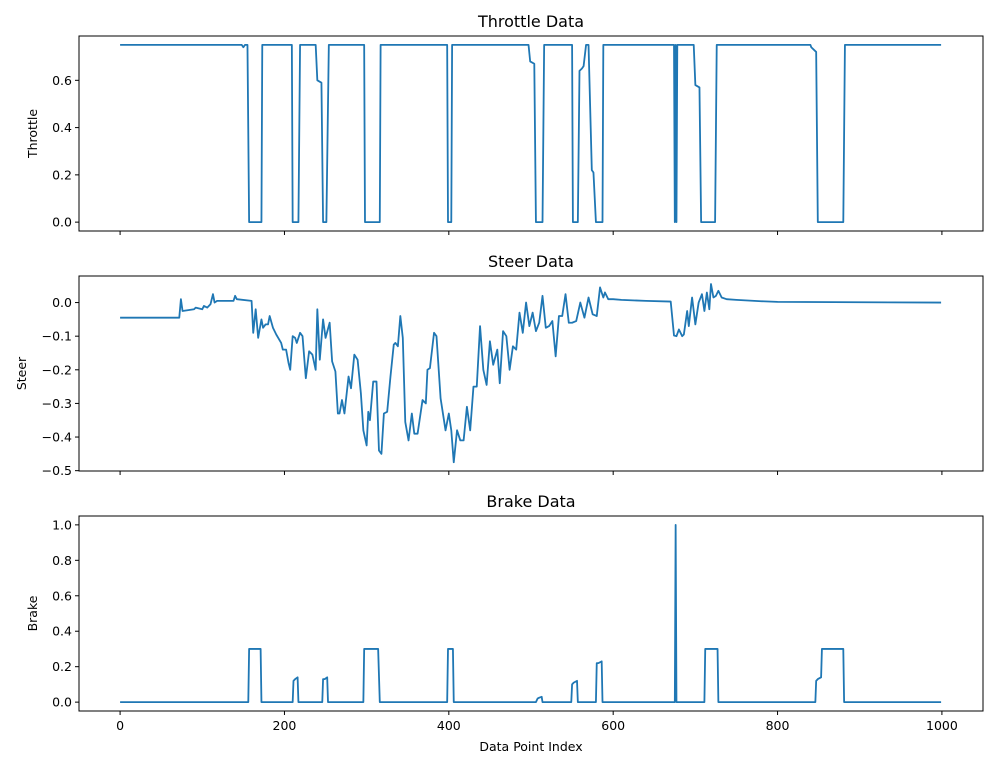 Image resolution: width=1000 pixels, height=768 pixels. I want to click on steer-title: Steer Data, so click(531, 261).